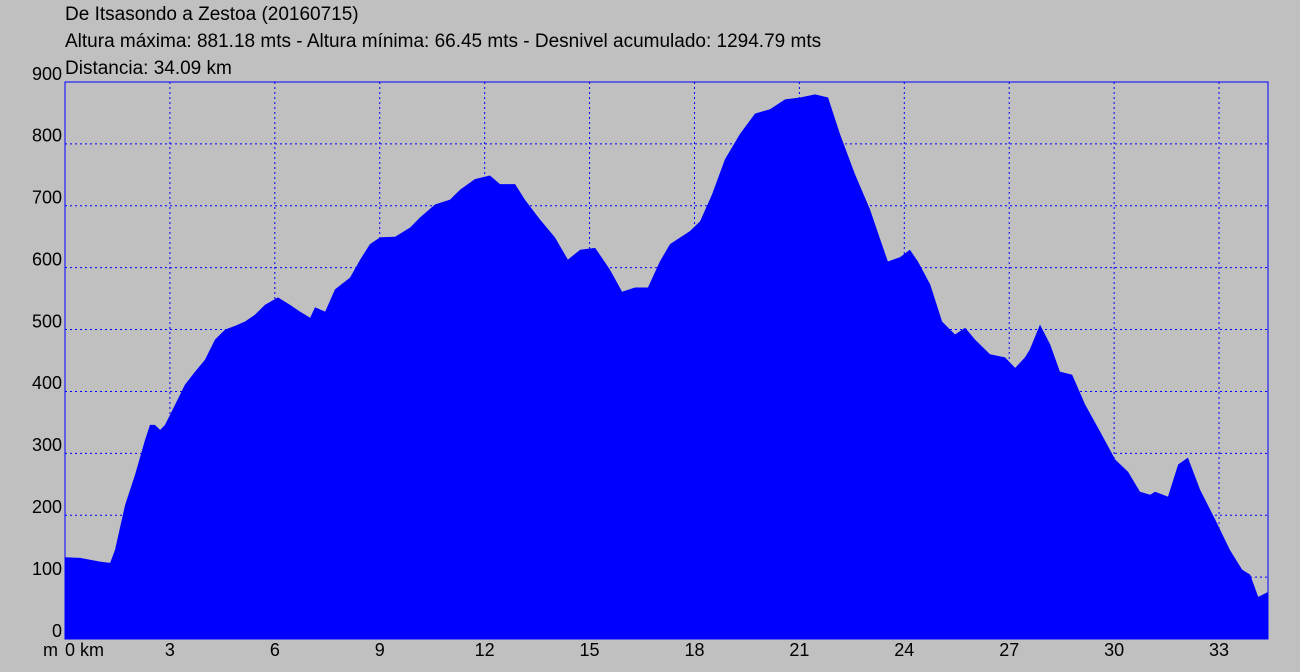  What do you see at coordinates (380, 650) in the screenshot?
I see `x-tick-label: 9` at bounding box center [380, 650].